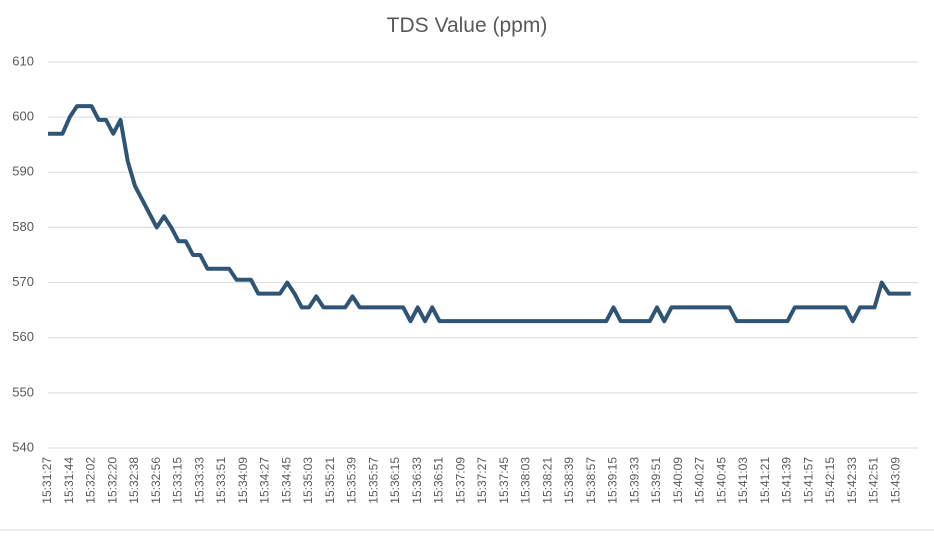 The height and width of the screenshot is (538, 934). Describe the element at coordinates (678, 480) in the screenshot. I see `x-tick-label: 15:40:09` at that location.